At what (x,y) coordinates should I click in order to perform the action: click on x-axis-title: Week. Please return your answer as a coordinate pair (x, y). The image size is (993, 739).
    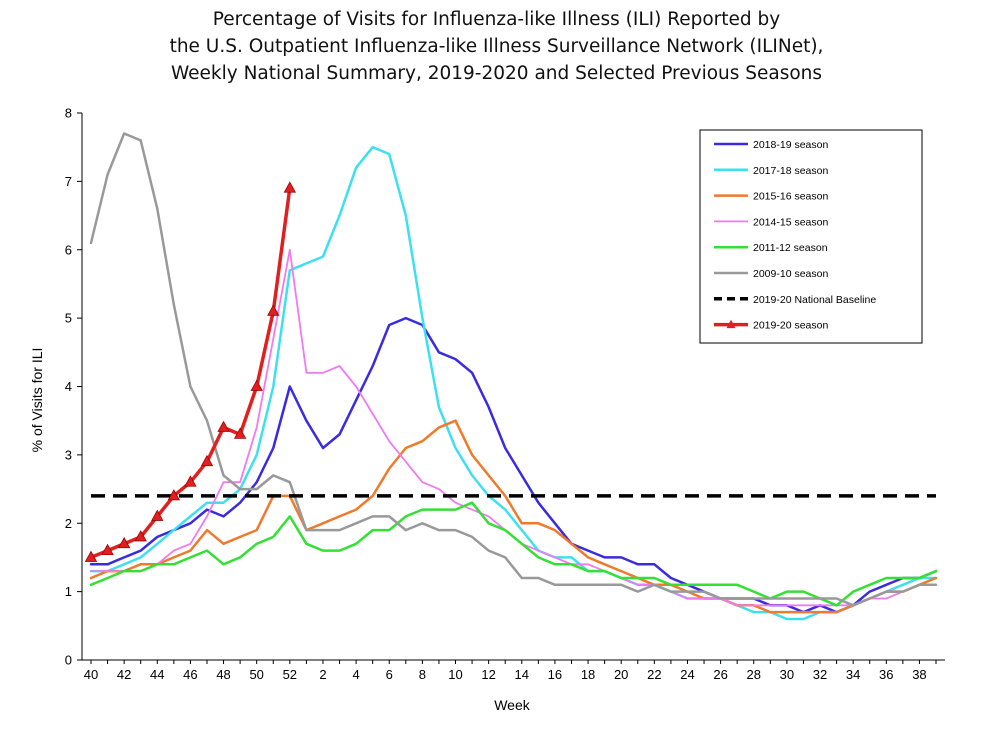
    Looking at the image, I should click on (512, 705).